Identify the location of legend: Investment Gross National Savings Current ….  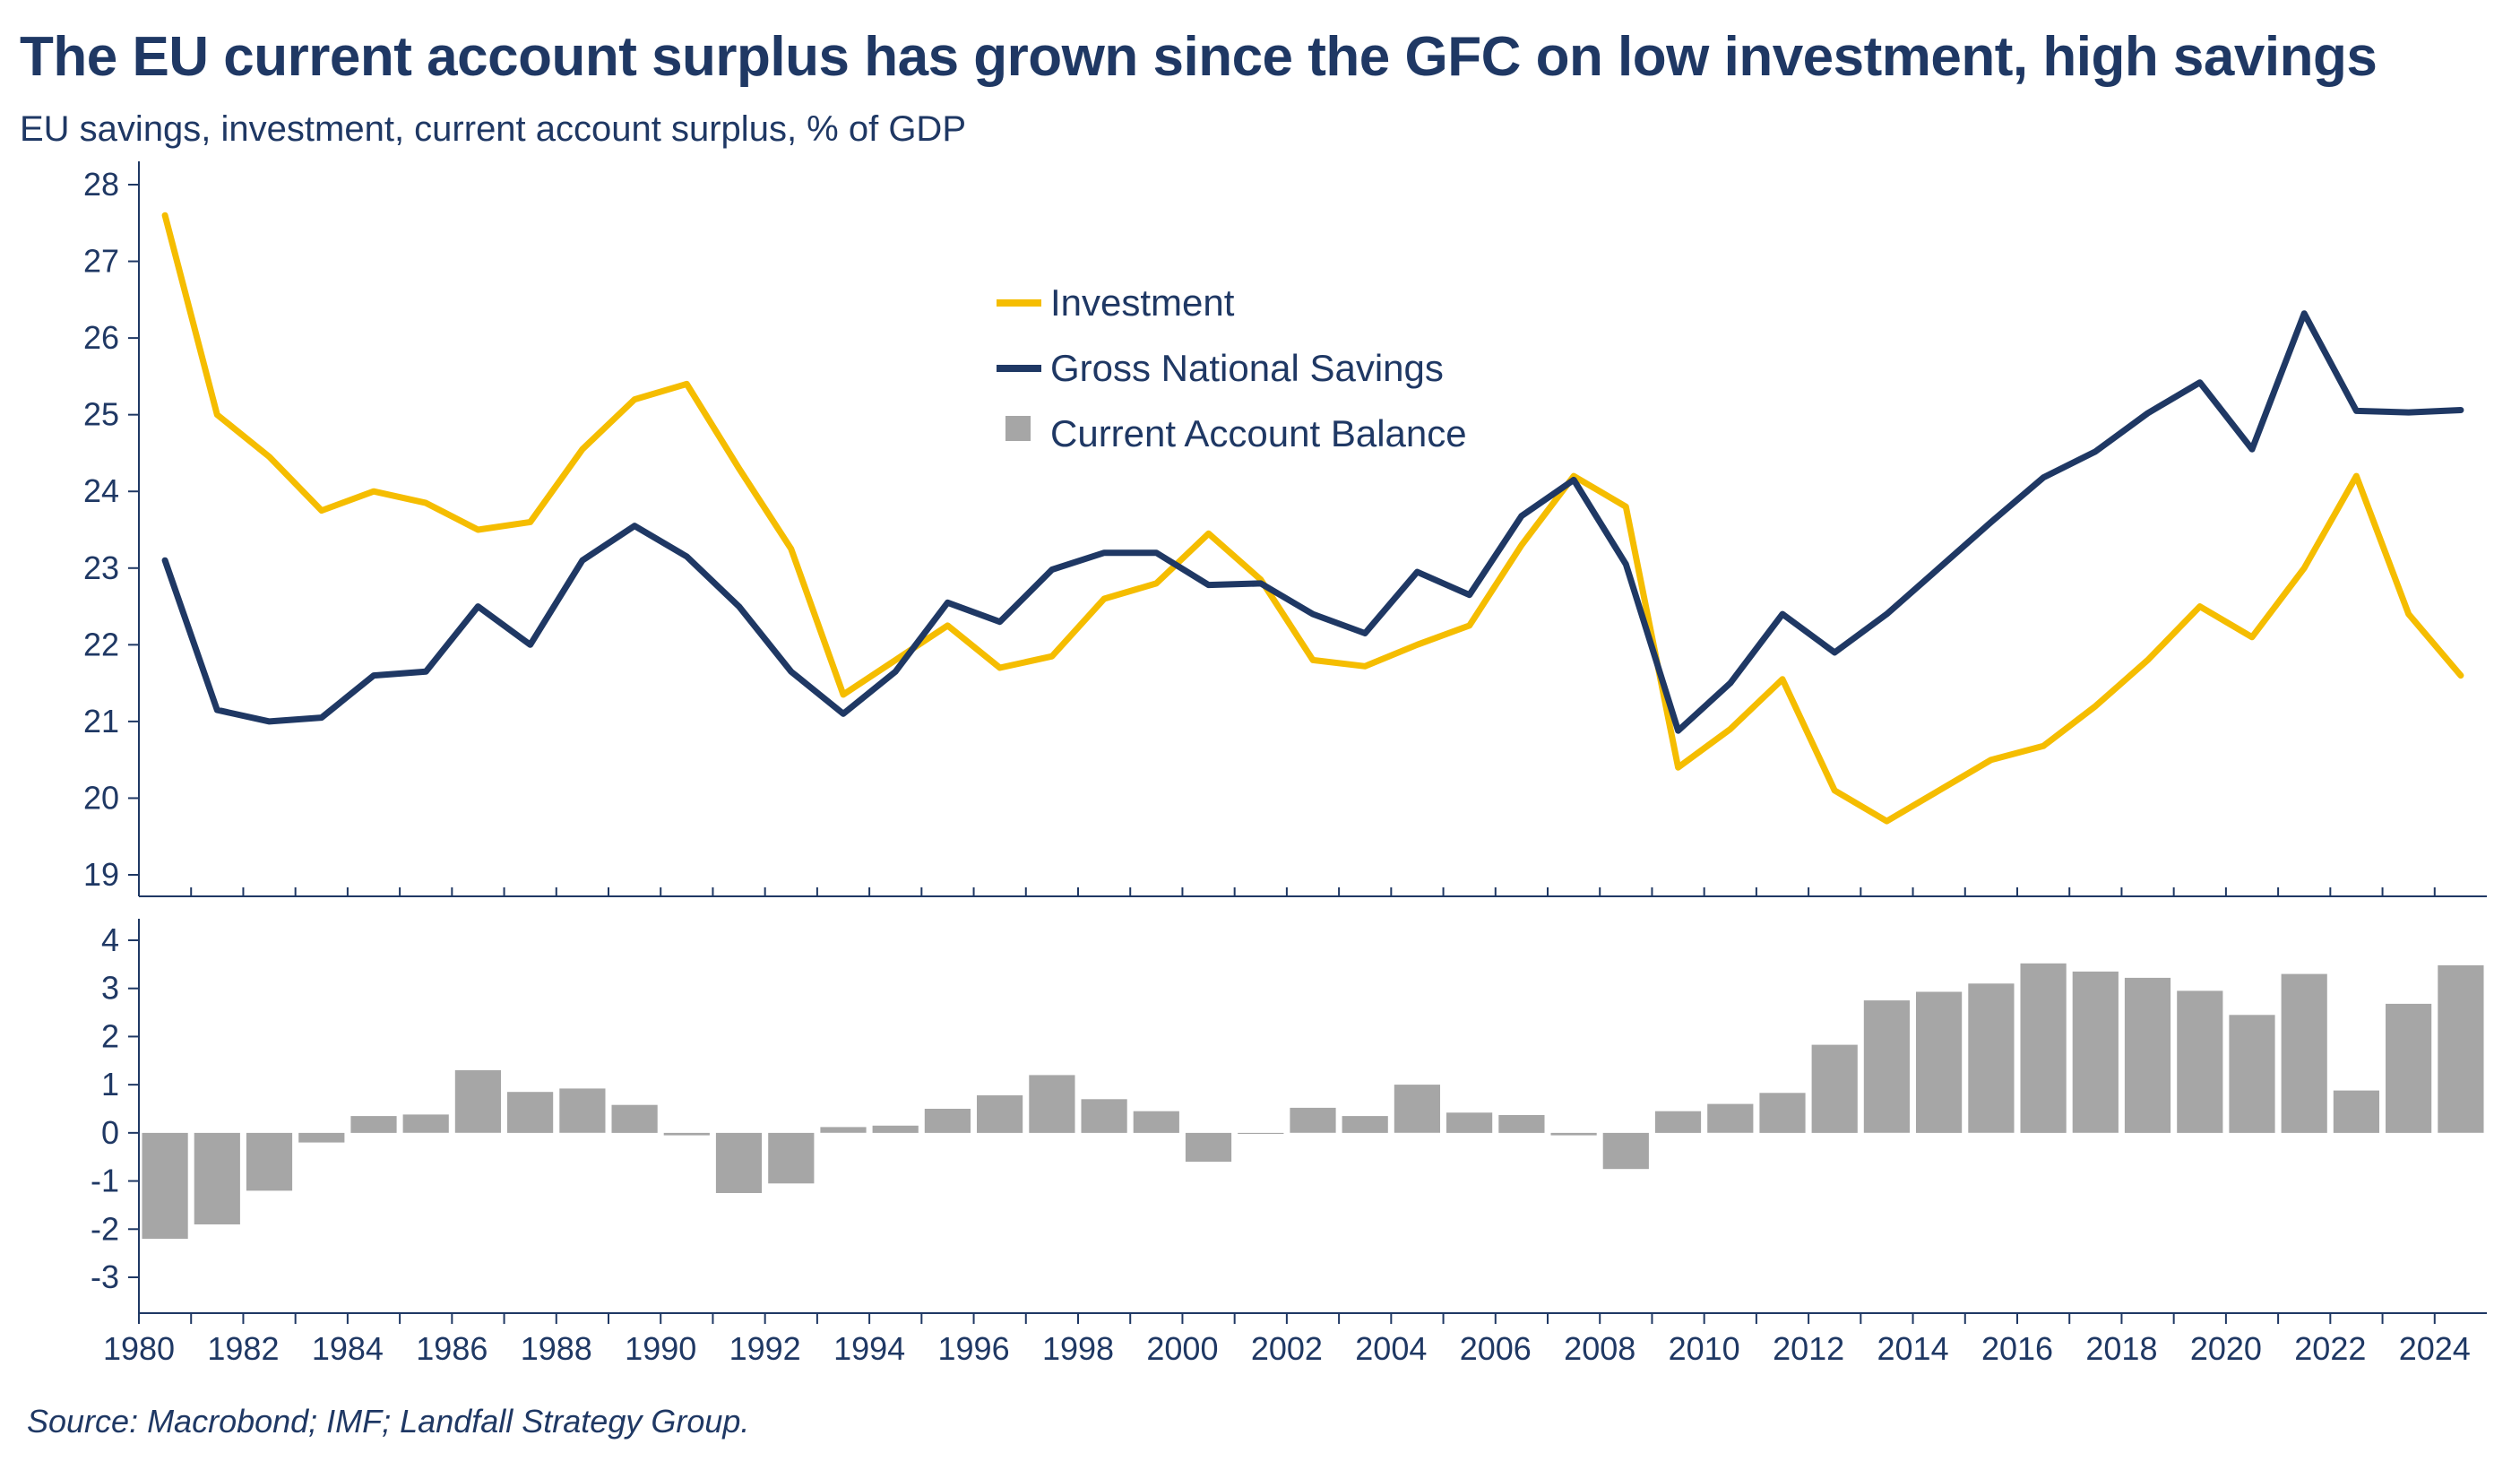
(1232, 367).